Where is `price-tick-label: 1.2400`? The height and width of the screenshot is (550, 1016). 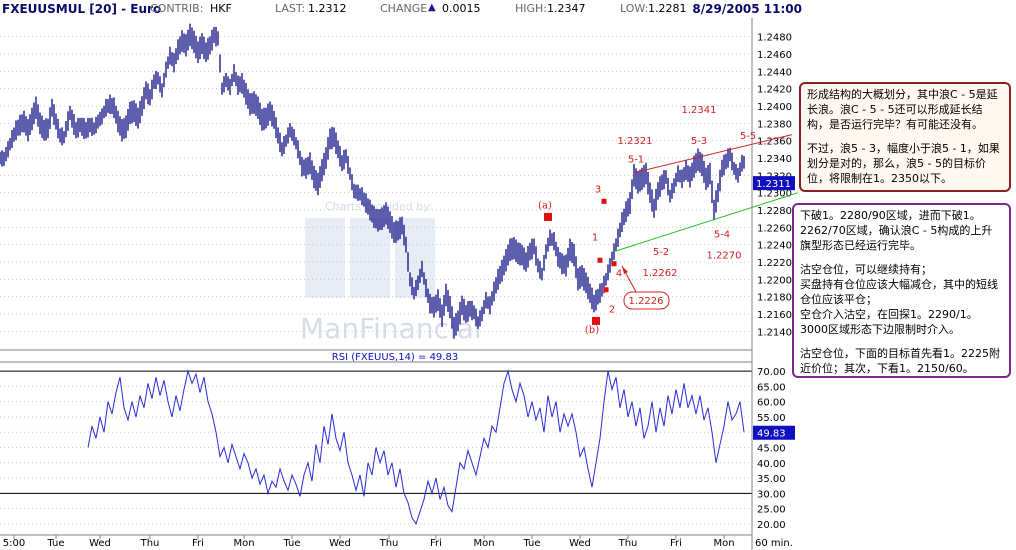 price-tick-label: 1.2400 is located at coordinates (774, 107).